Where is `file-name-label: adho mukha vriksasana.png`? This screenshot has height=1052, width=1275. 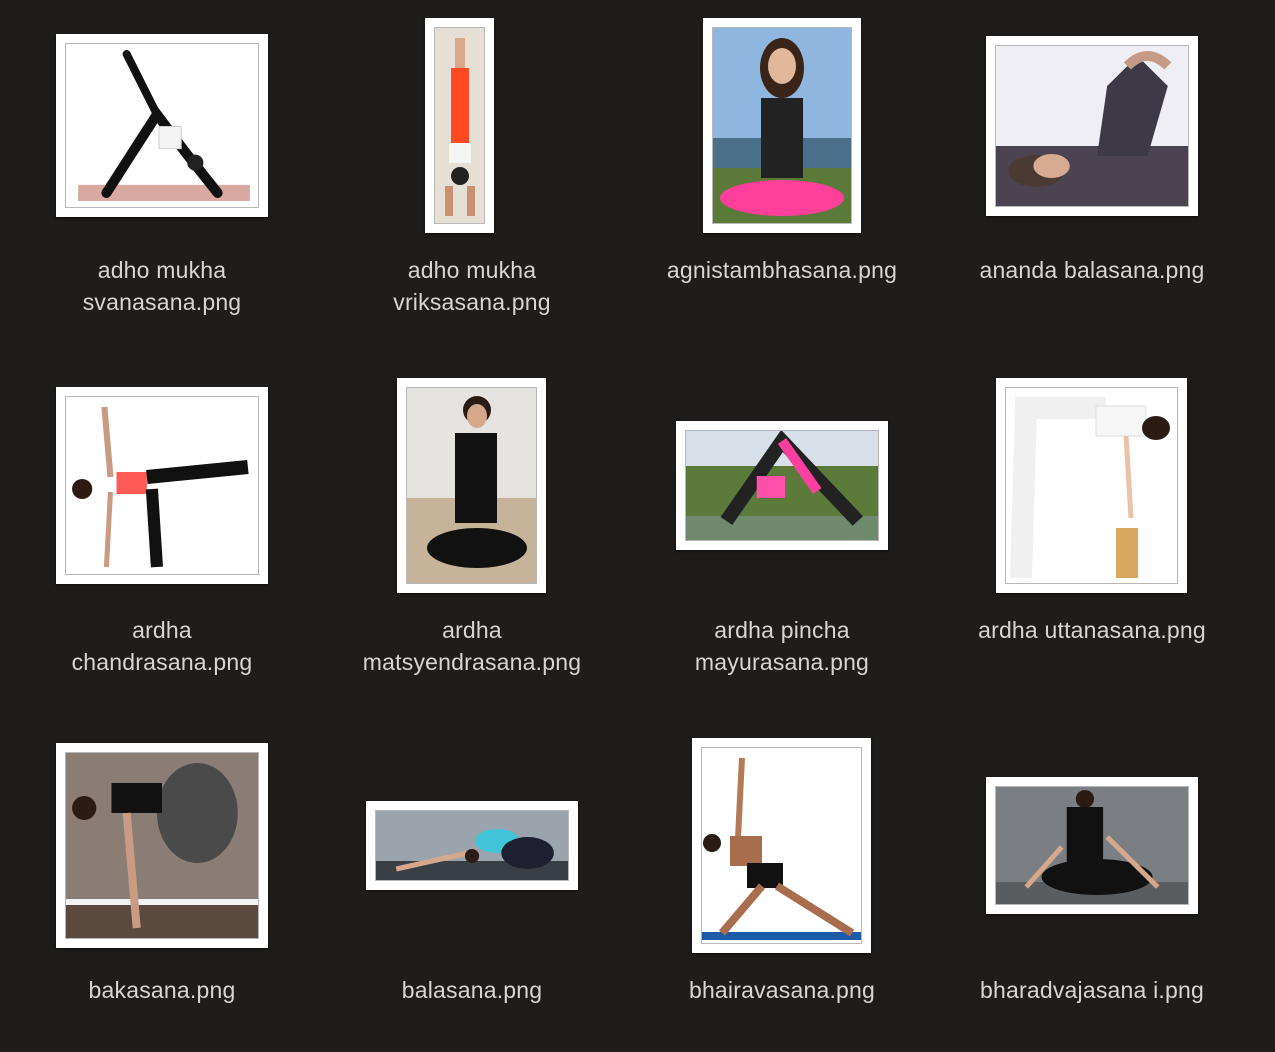
file-name-label: adho mukha vriksasana.png is located at coordinates (472, 286).